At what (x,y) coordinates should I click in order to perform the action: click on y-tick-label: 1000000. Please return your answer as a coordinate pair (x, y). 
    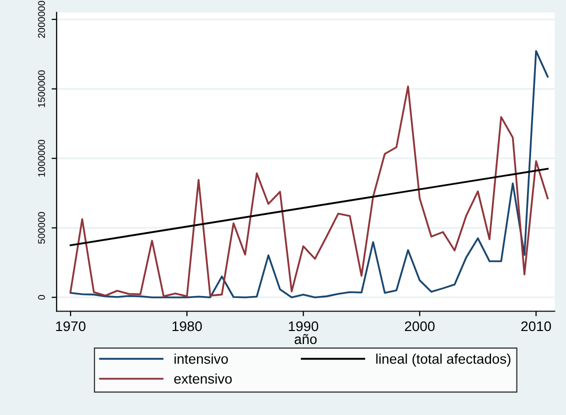
    Looking at the image, I should click on (41, 158).